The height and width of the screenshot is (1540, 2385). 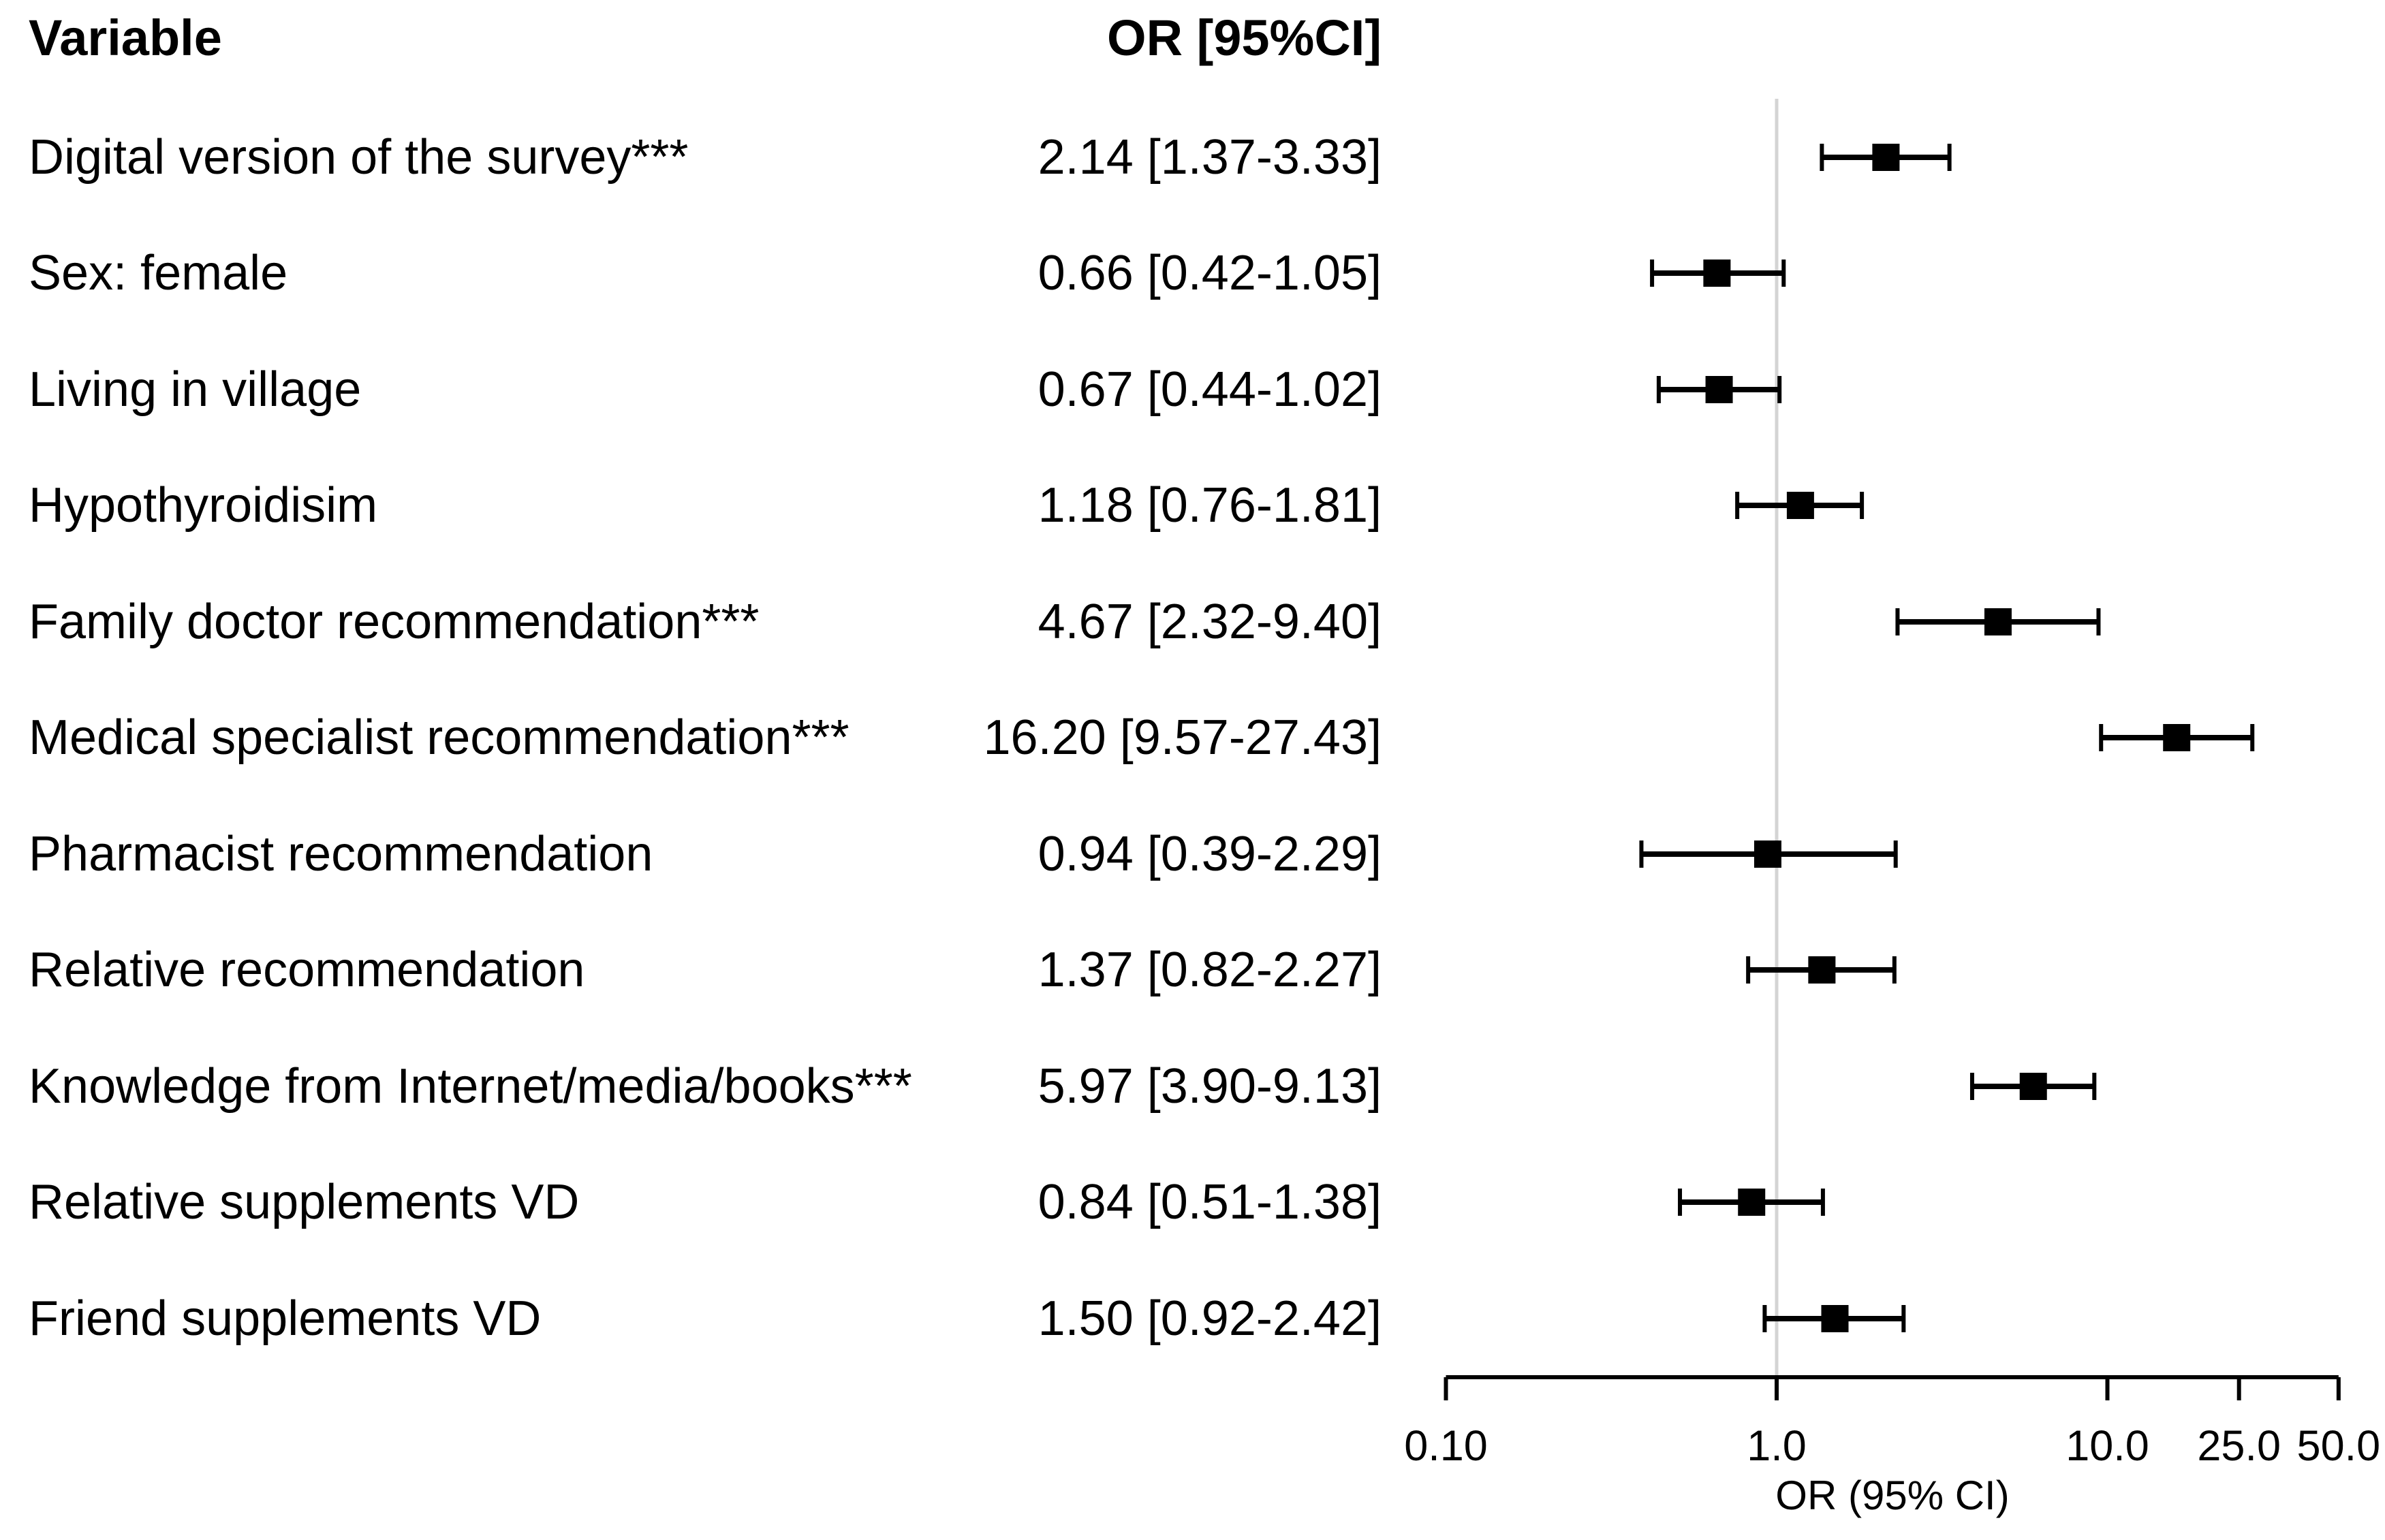 What do you see at coordinates (125, 38) in the screenshot?
I see `variable-column-header: Variable` at bounding box center [125, 38].